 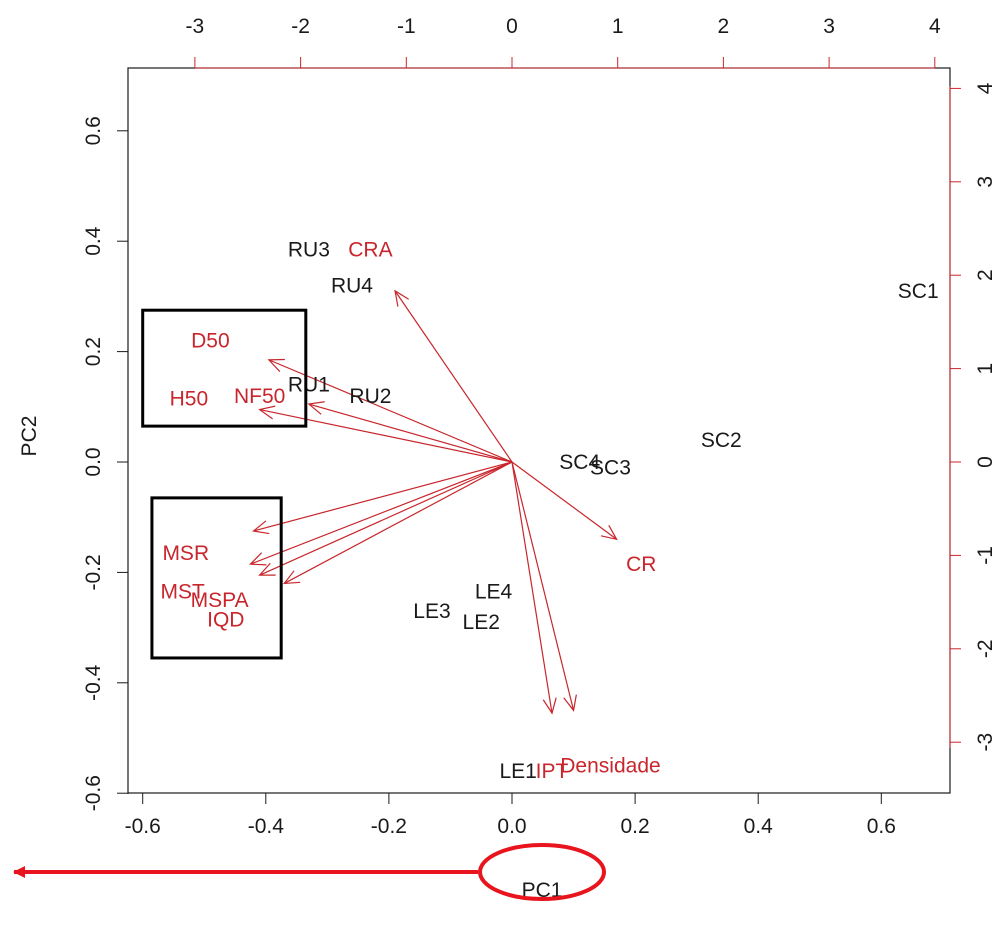 What do you see at coordinates (220, 600) in the screenshot?
I see `variable-label-mspa: MSPA` at bounding box center [220, 600].